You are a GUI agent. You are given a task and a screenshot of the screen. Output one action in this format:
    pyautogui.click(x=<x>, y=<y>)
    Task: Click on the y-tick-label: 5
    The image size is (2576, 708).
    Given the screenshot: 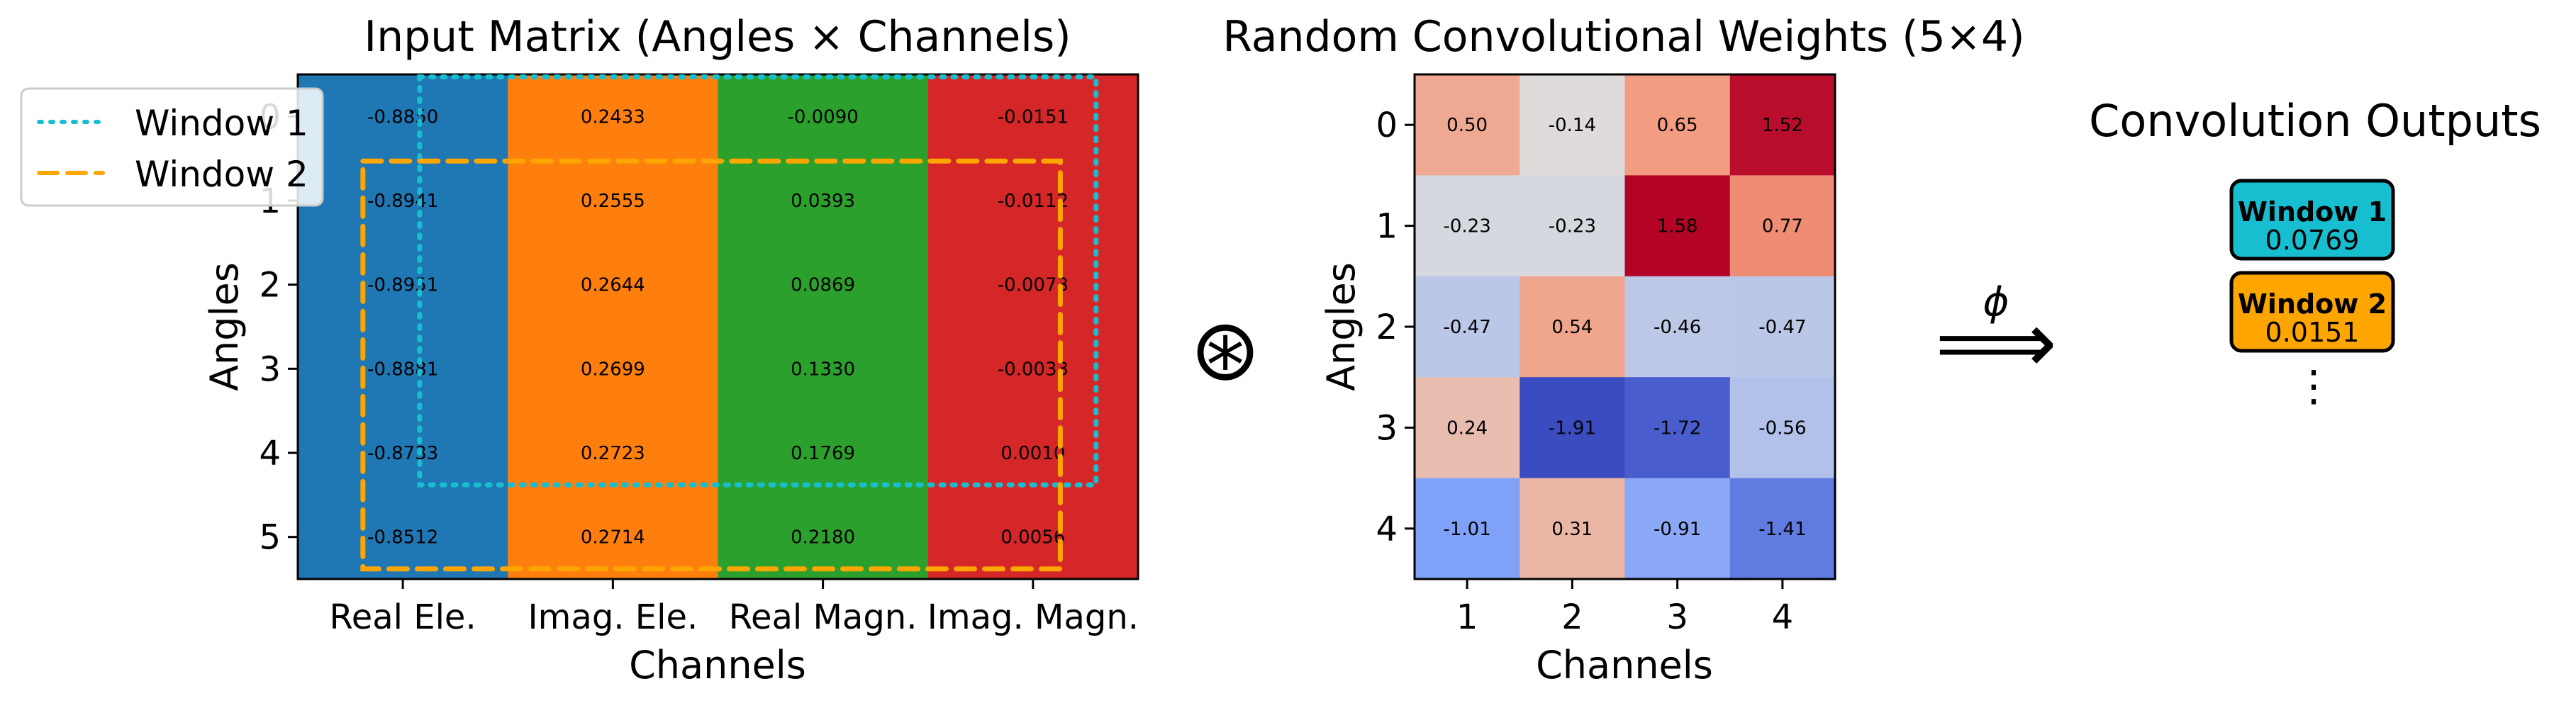 What is the action you would take?
    pyautogui.click(x=270, y=538)
    